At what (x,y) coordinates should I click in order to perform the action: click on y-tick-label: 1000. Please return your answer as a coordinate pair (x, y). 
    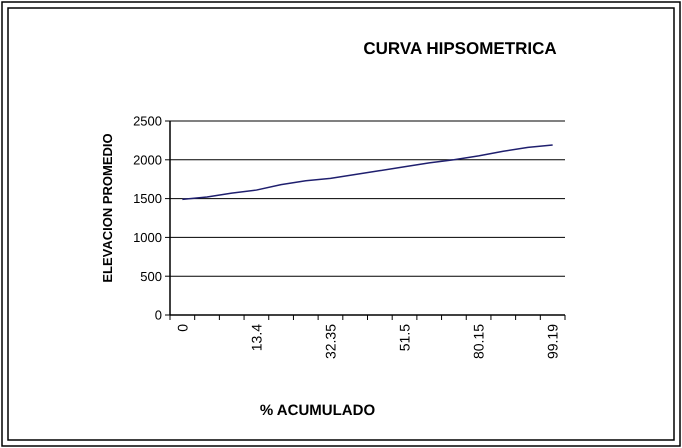
    Looking at the image, I should click on (147, 237).